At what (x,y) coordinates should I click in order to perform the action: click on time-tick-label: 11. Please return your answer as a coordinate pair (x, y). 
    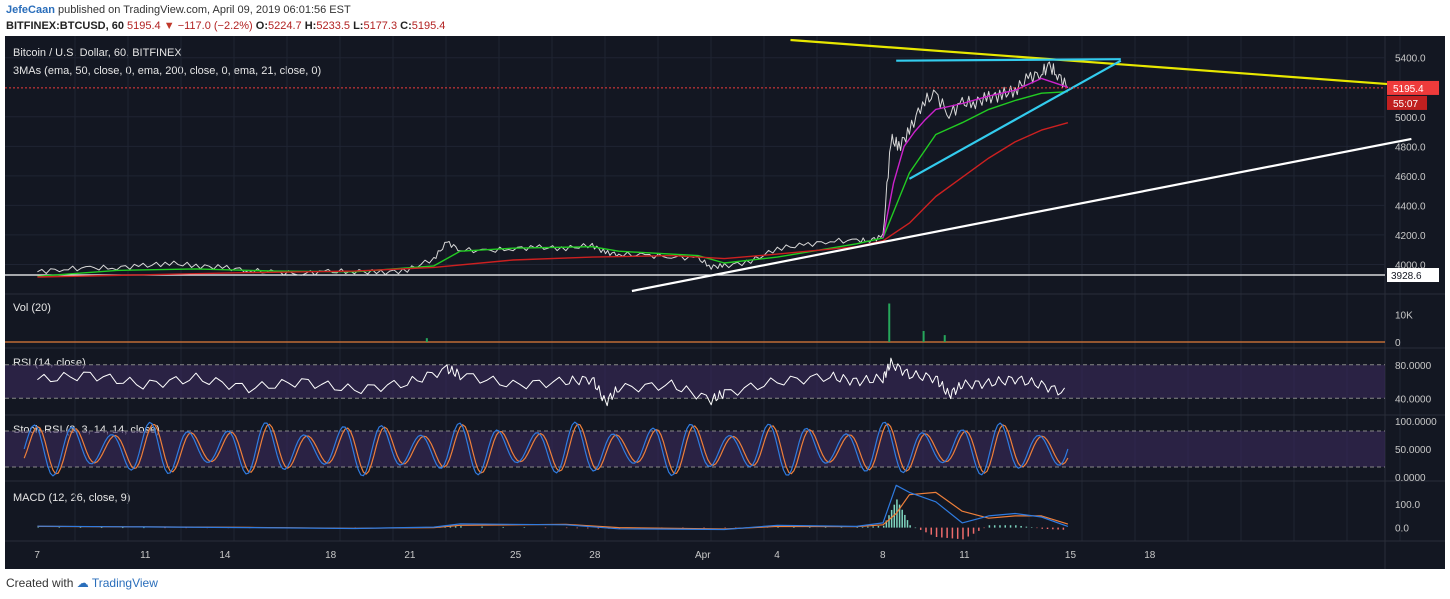
    Looking at the image, I should click on (964, 555).